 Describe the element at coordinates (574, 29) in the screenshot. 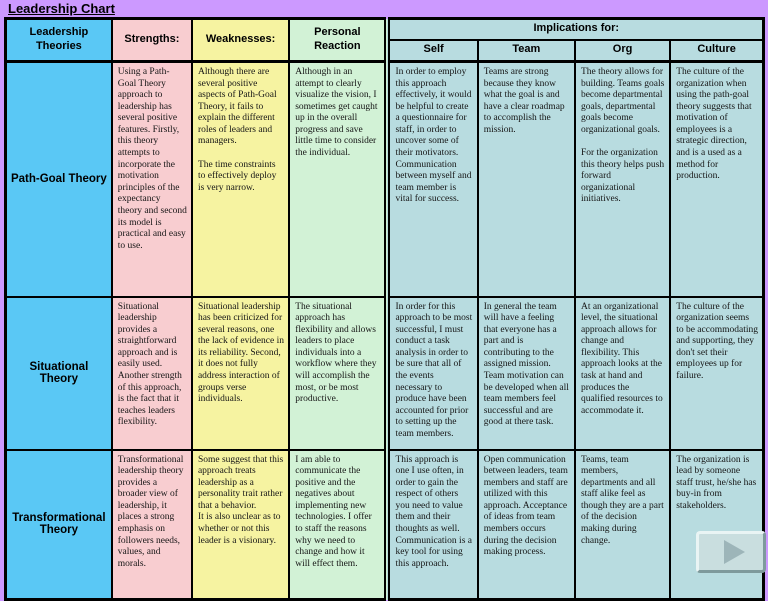

I see `header-implications-for: Implications for:` at that location.